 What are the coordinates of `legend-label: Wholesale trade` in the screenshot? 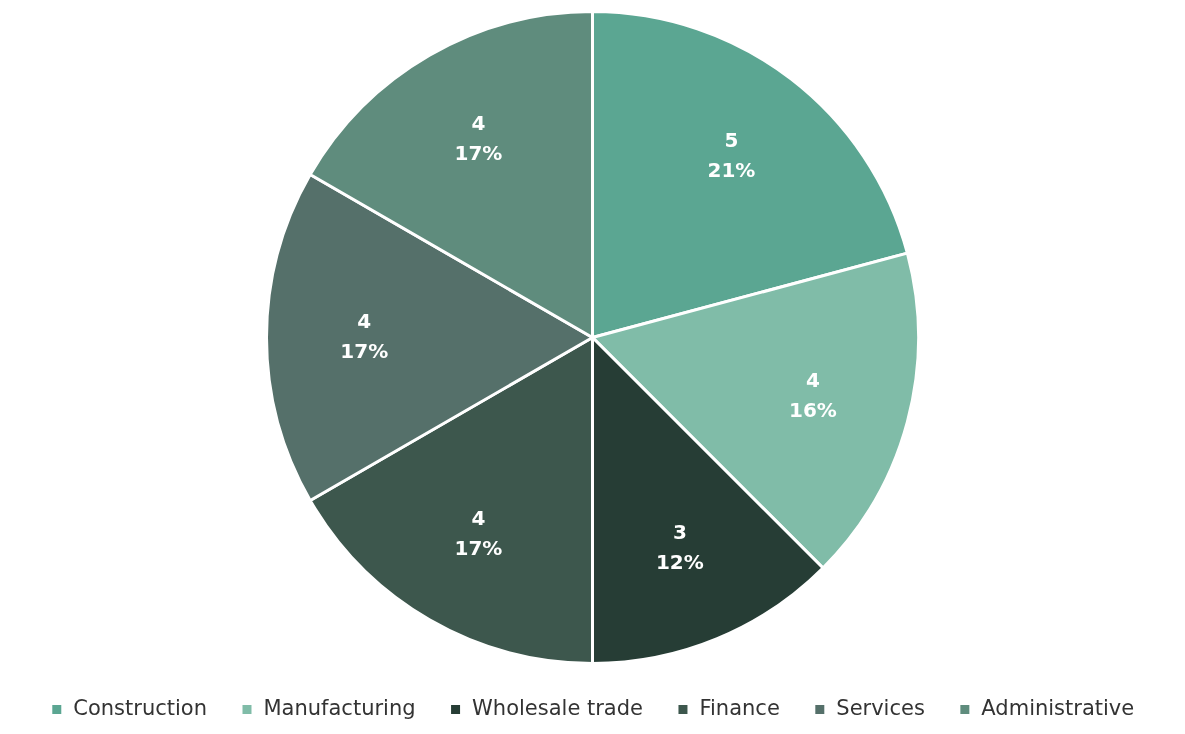 It's located at (557, 707).